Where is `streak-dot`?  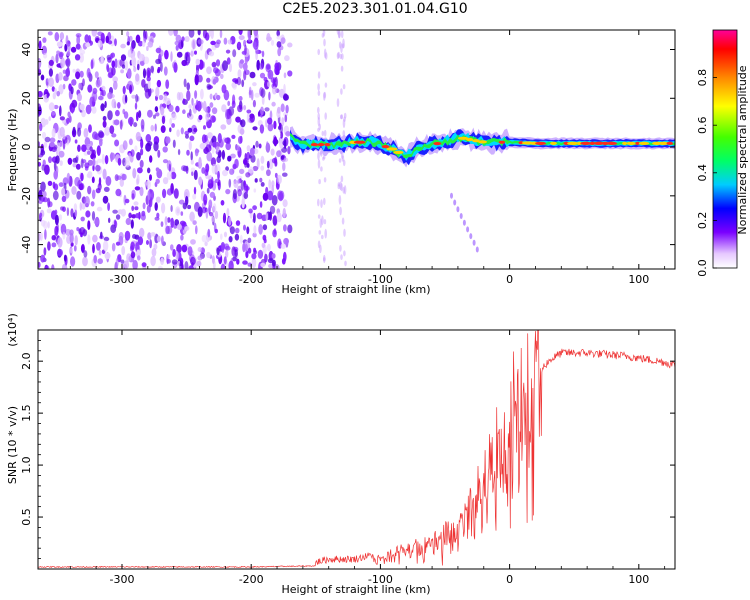 streak-dot is located at coordinates (471, 236).